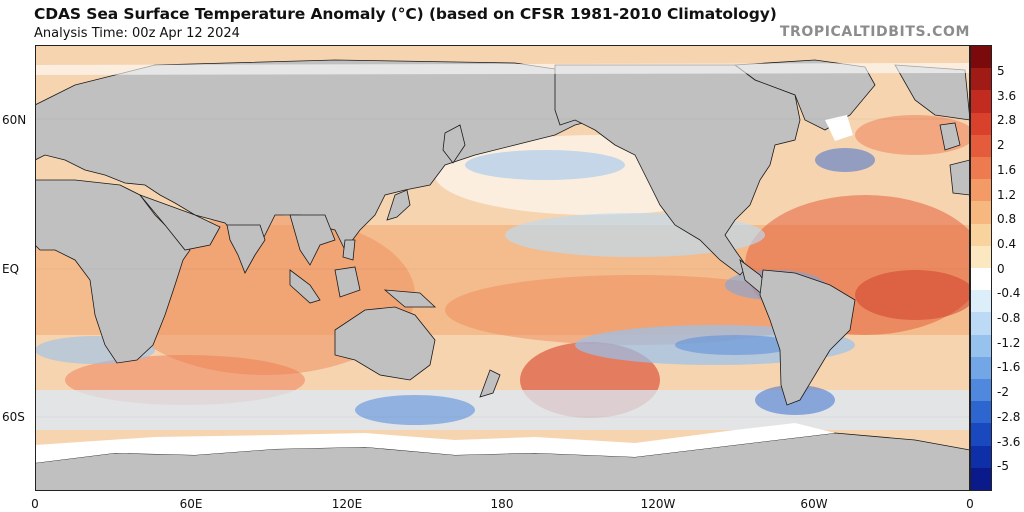 This screenshot has width=1024, height=512. I want to click on colorbar-label: 0.4, so click(1007, 243).